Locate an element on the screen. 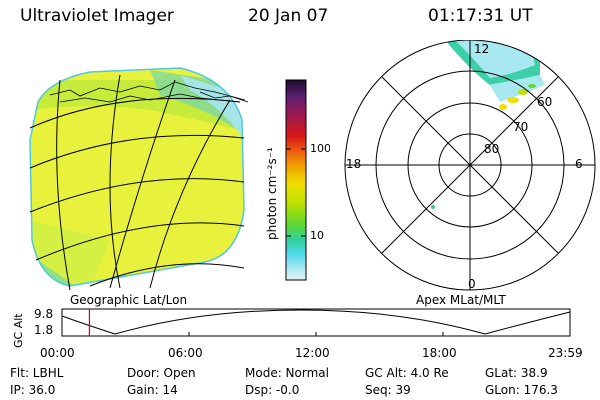 The height and width of the screenshot is (400, 600). polar-aurora-image is located at coordinates (488, 124).